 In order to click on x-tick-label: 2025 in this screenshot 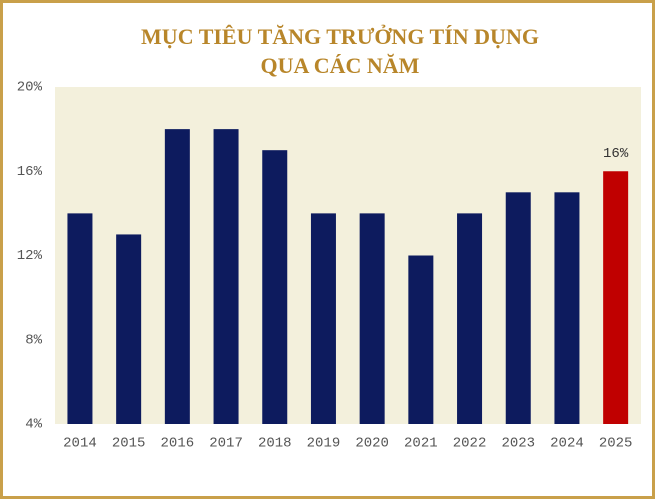, I will do `click(616, 444)`.